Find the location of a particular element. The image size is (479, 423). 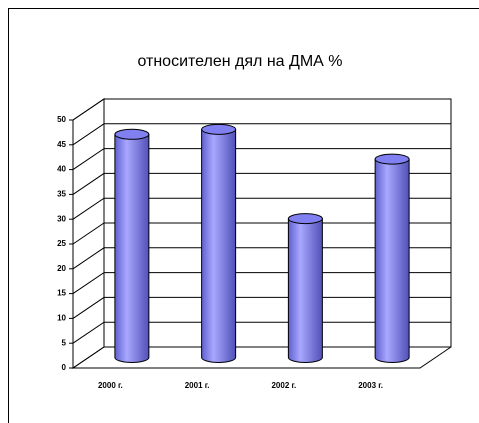

chart-title: относителен дял на ДМА % is located at coordinates (239, 61).